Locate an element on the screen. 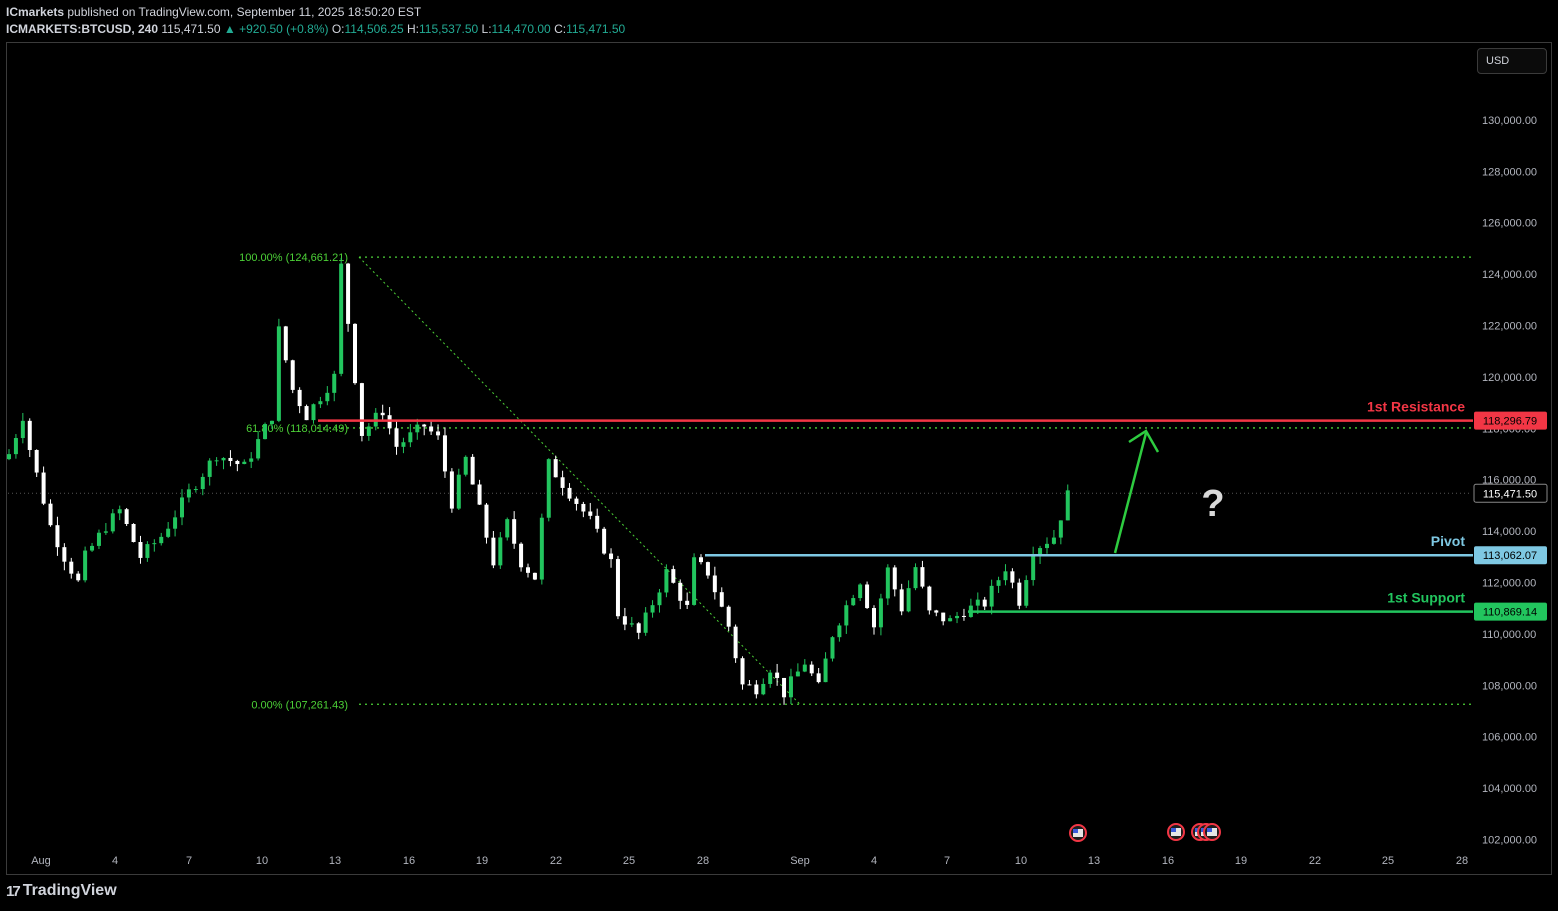 The height and width of the screenshot is (911, 1558). us-flag-canton-icon is located at coordinates (1209, 830).